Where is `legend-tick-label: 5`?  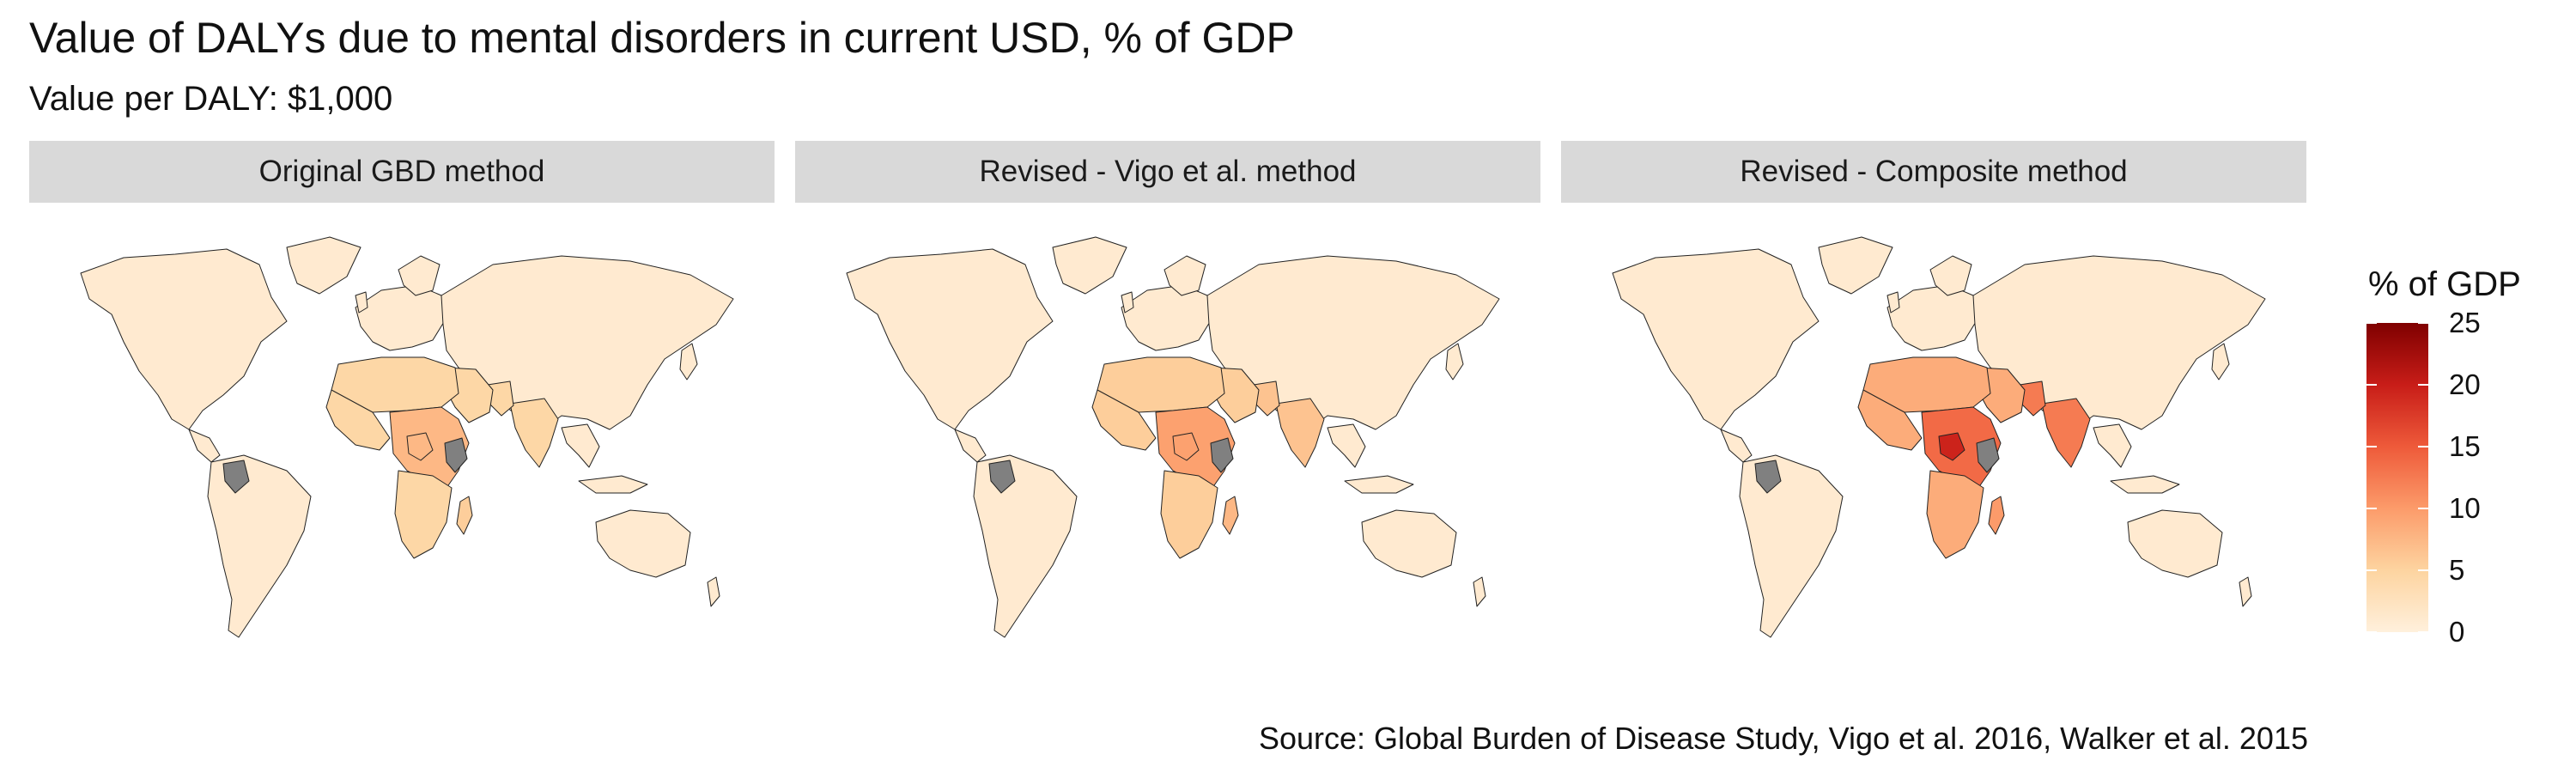
legend-tick-label: 5 is located at coordinates (2457, 570).